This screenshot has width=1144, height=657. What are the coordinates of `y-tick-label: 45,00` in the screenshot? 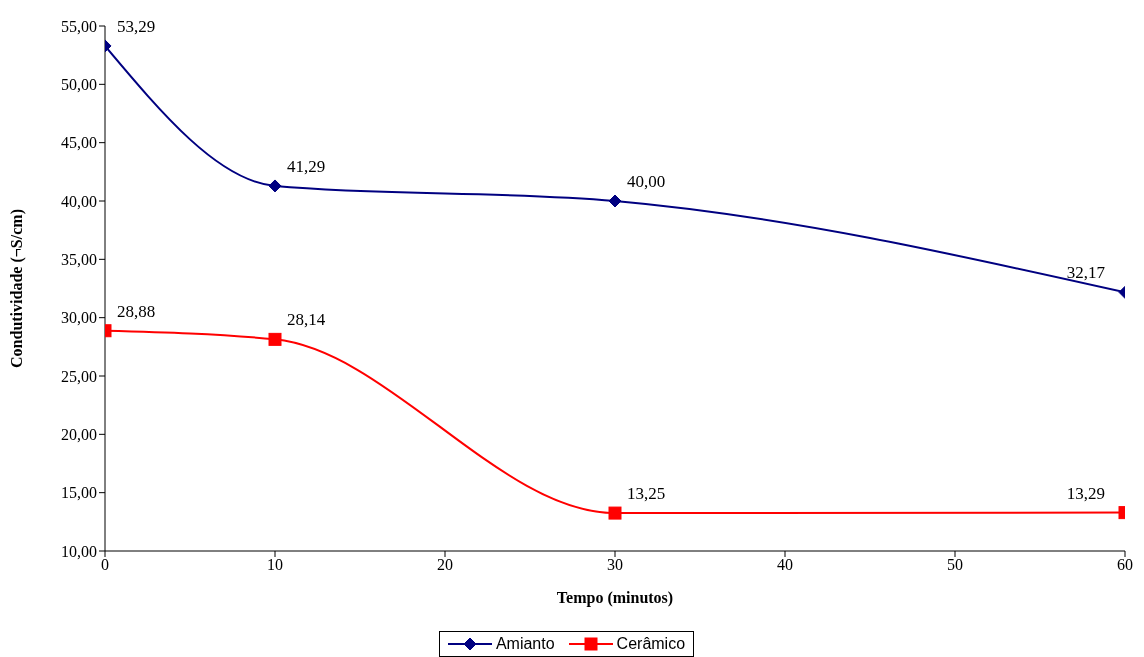 It's located at (79, 143).